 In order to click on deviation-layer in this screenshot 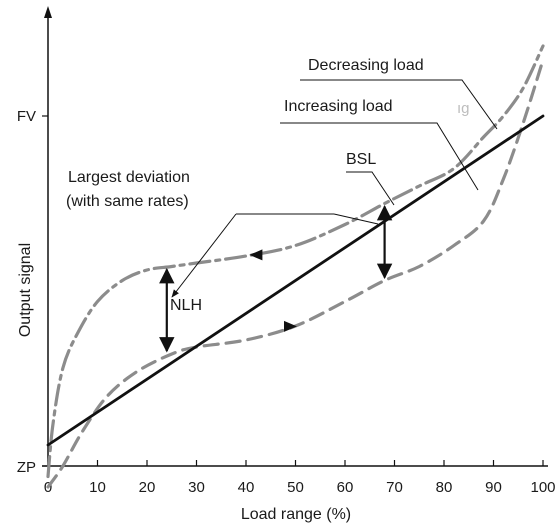, I will do `click(276, 278)`.